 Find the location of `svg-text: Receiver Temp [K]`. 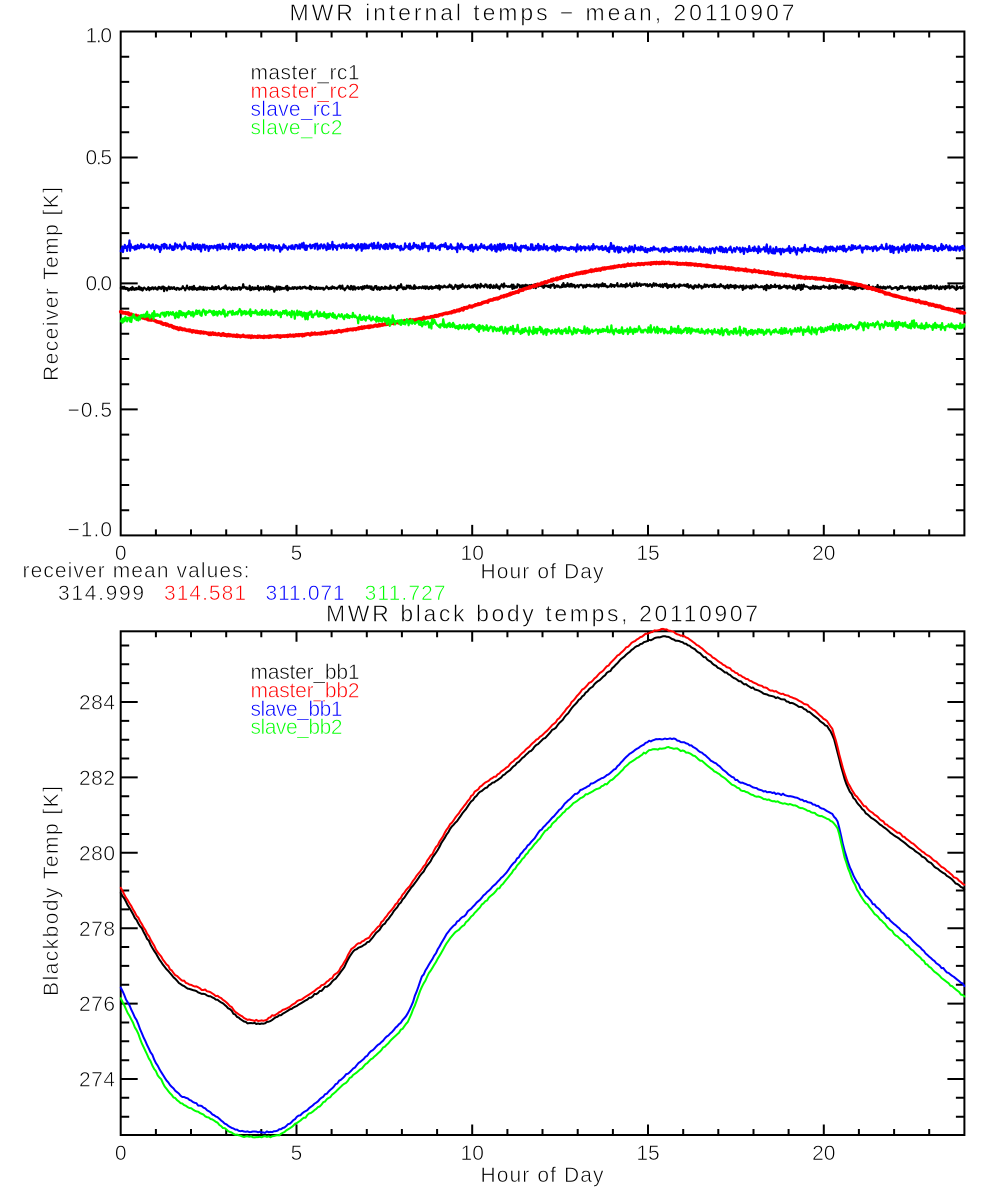

svg-text: Receiver Temp [K] is located at coordinates (51, 284).